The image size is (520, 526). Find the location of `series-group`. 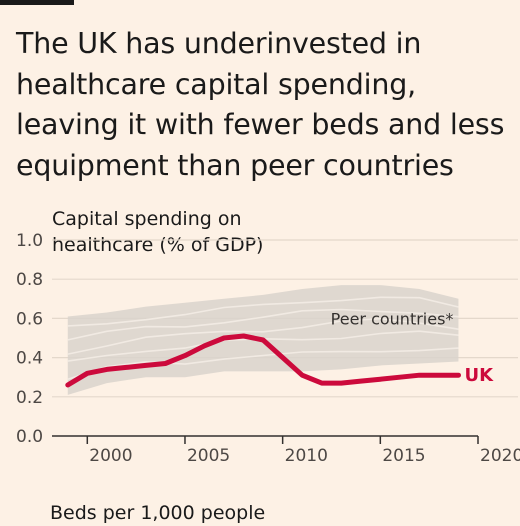

series-group is located at coordinates (263, 360).